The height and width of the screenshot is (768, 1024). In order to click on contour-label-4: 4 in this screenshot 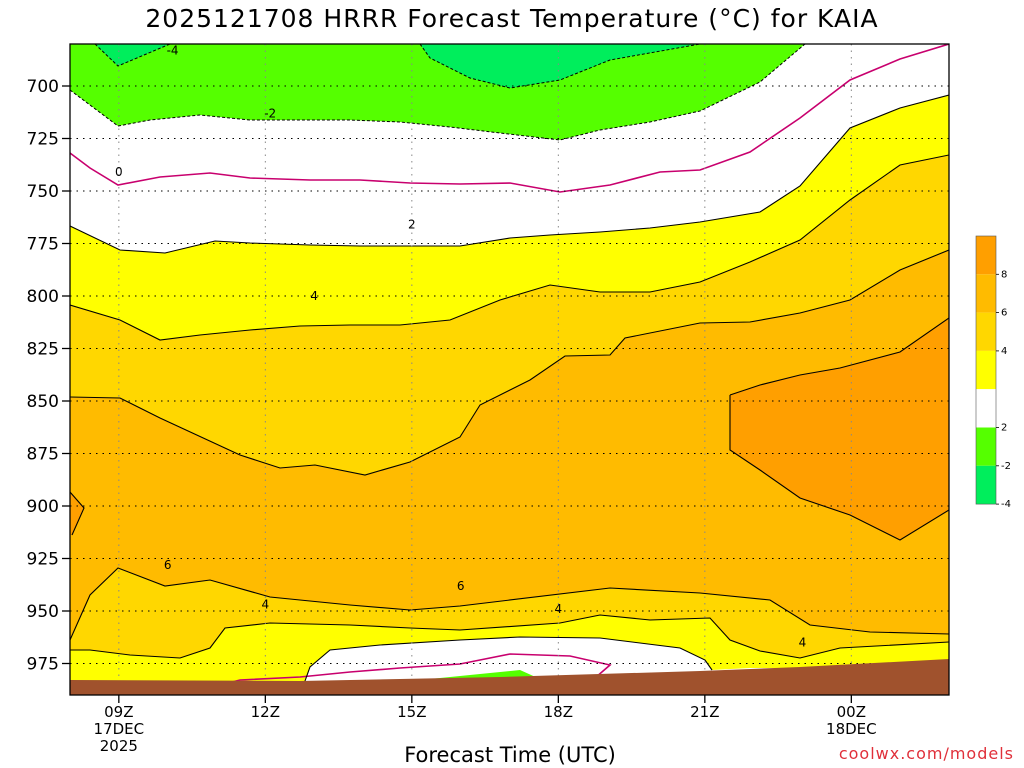, I will do `click(314, 296)`.